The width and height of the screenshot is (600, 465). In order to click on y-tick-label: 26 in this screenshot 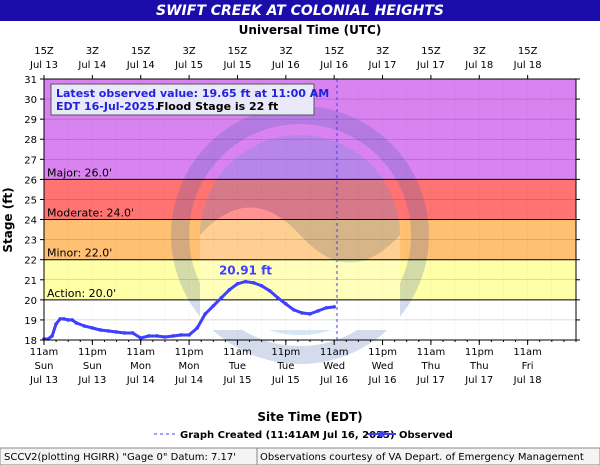, I will do `click(30, 180)`.